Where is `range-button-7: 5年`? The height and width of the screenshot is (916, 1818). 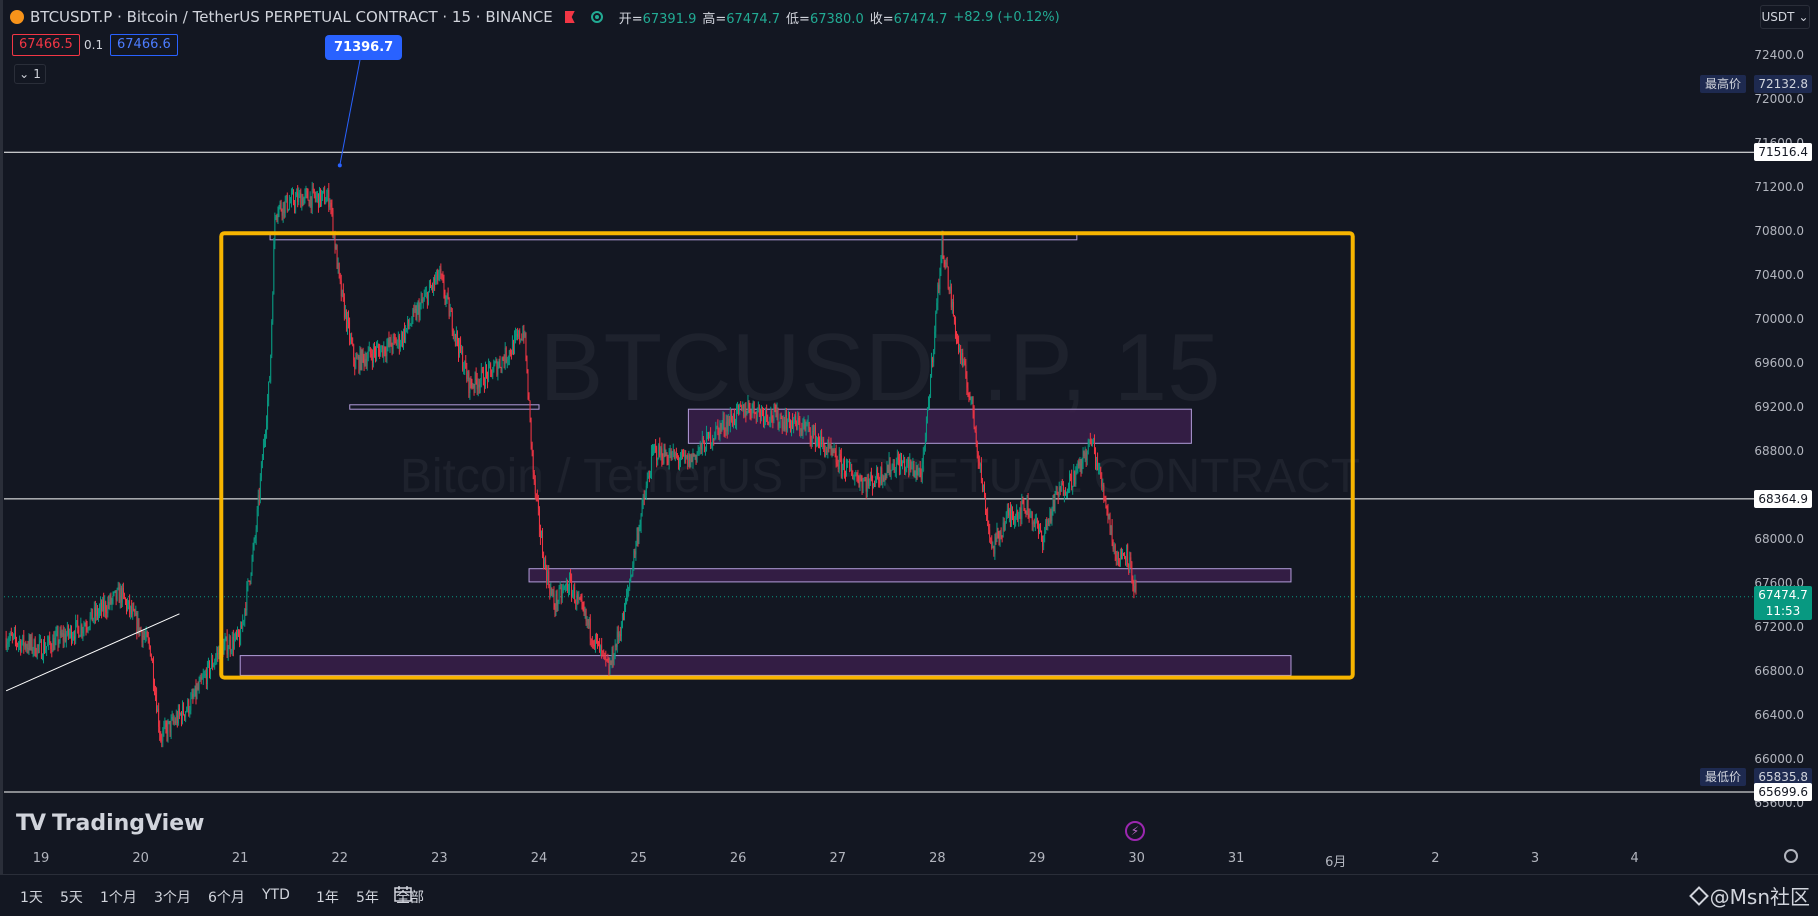 range-button-7: 5年 is located at coordinates (367, 898).